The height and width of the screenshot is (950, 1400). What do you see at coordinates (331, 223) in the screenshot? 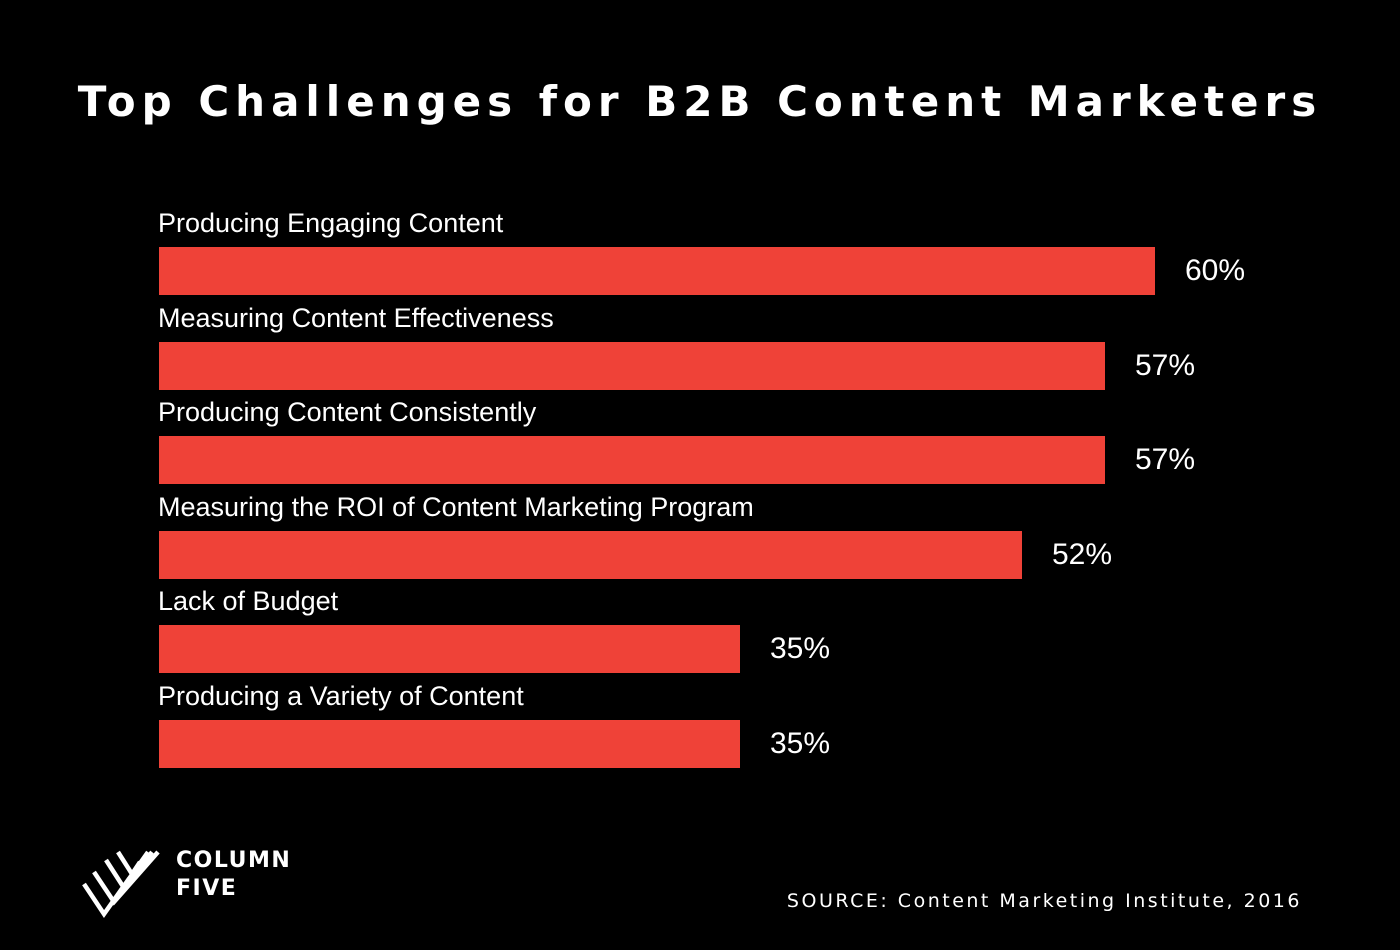
I see `category-label: Producing Engaging Content` at bounding box center [331, 223].